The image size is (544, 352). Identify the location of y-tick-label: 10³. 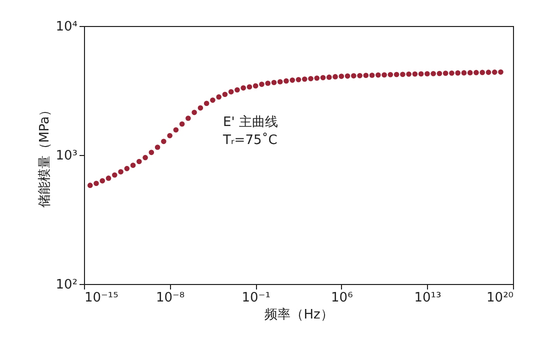
(67, 156).